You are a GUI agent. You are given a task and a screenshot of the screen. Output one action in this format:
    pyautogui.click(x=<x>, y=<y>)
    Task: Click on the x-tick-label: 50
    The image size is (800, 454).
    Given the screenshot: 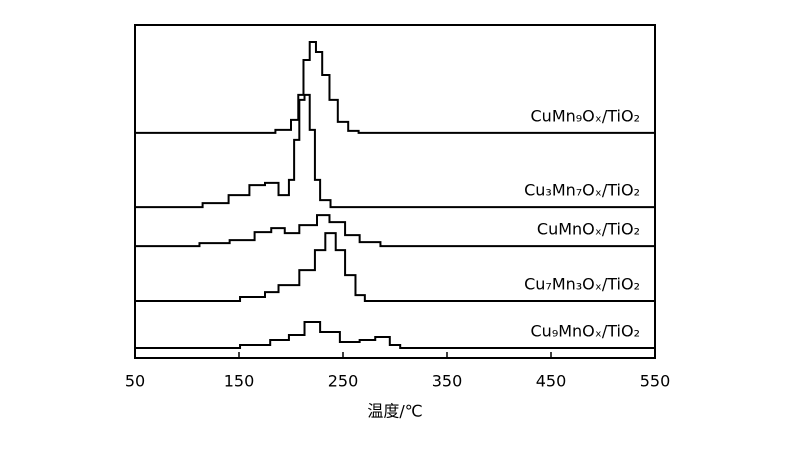 What is the action you would take?
    pyautogui.click(x=135, y=381)
    